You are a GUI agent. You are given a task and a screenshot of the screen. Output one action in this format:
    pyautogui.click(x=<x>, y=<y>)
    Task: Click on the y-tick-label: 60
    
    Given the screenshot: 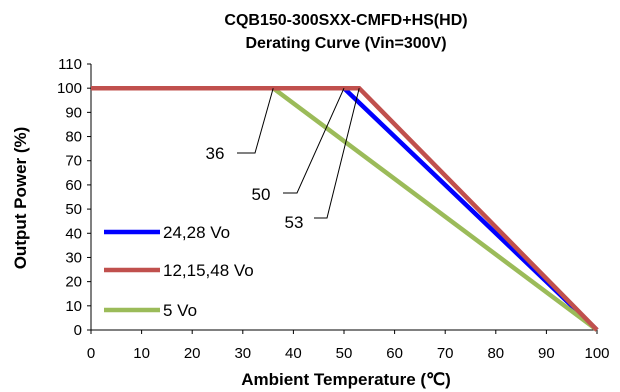 What is the action you would take?
    pyautogui.click(x=73, y=185)
    